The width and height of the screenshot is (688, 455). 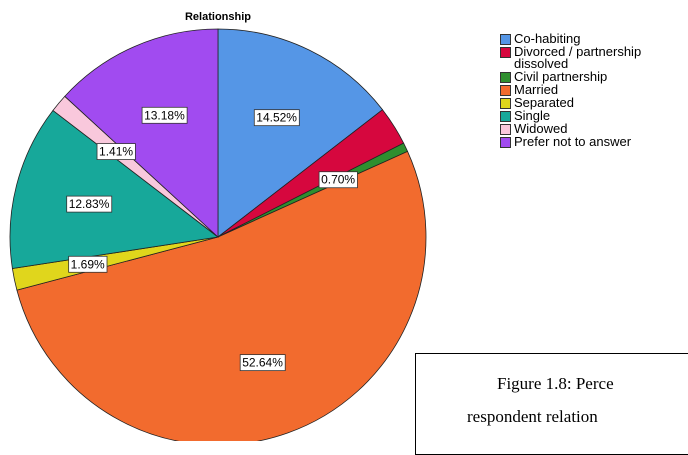 I want to click on legend-item: Separated, so click(x=591, y=102).